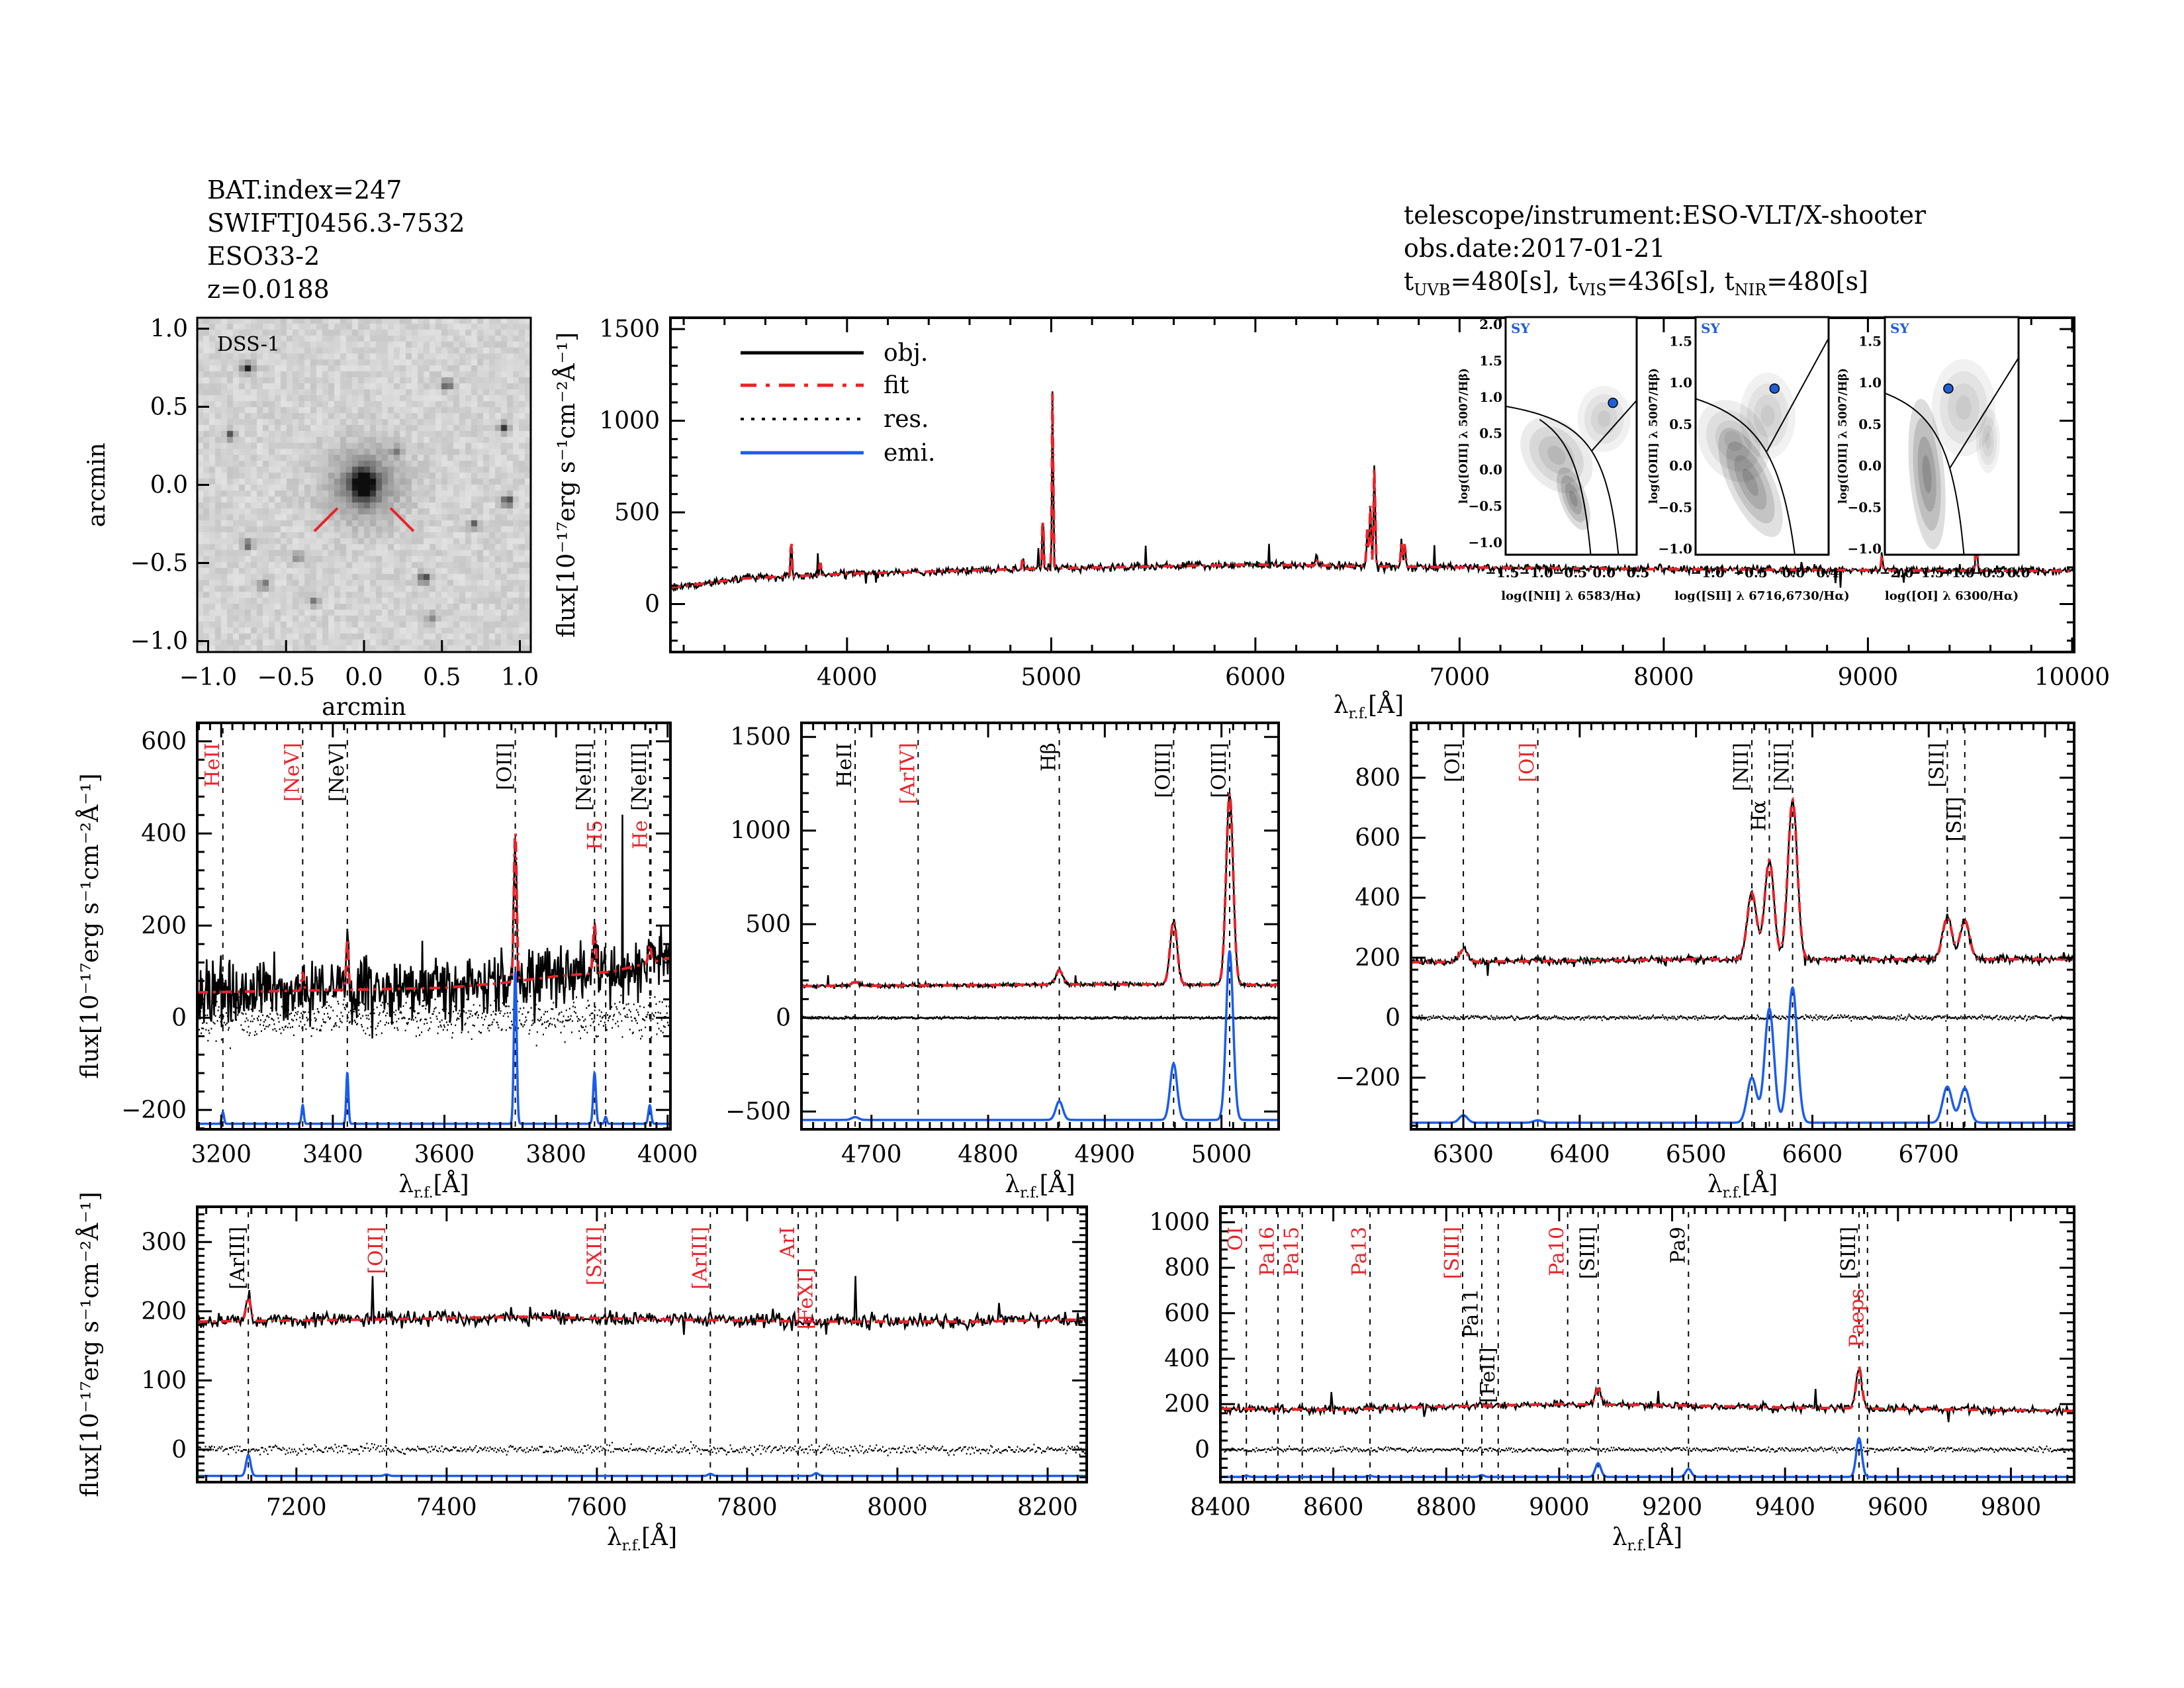  I want to click on dss-frame, so click(364, 484).